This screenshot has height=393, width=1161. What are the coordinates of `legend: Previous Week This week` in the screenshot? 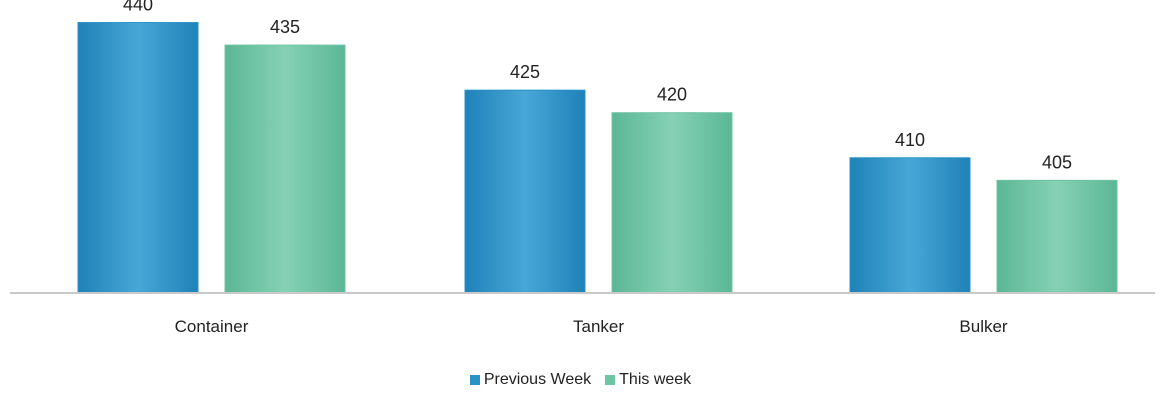 It's located at (580, 380).